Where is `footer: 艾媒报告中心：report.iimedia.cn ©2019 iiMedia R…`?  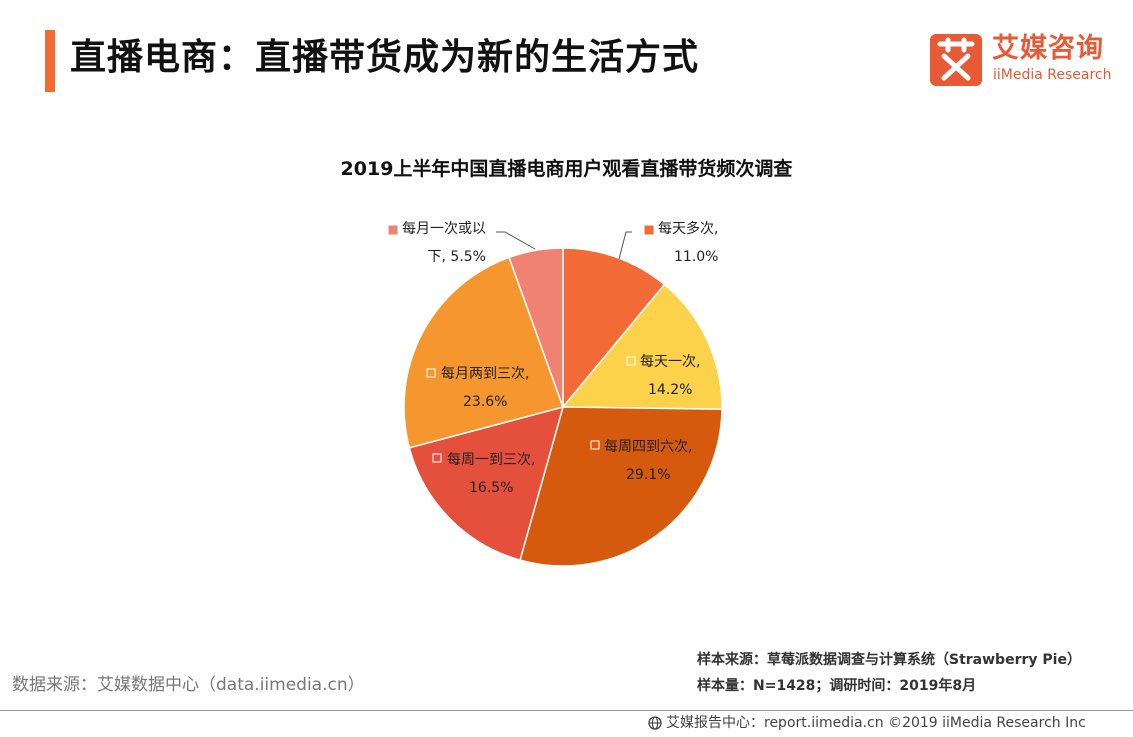
footer: 艾媒报告中心：report.iimedia.cn ©2019 iiMedia R… is located at coordinates (867, 723).